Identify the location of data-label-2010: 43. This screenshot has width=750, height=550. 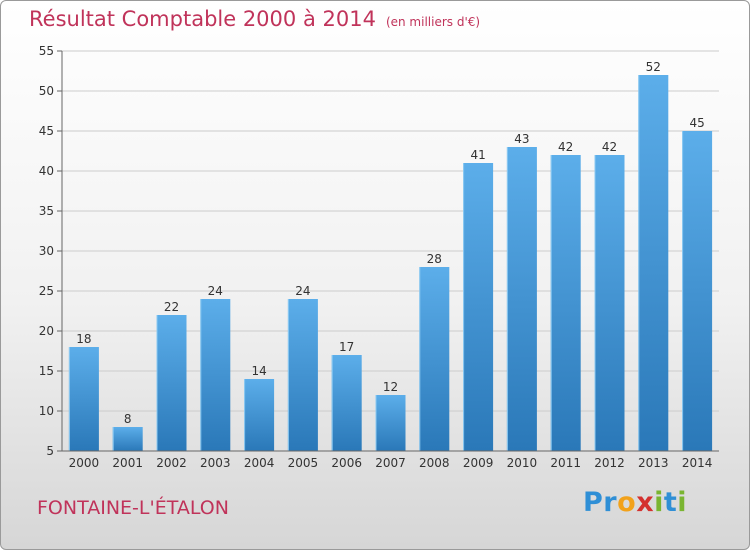
(521, 139).